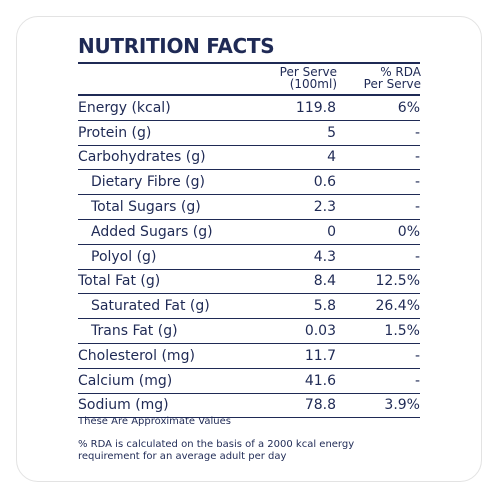 Image resolution: width=500 pixels, height=500 pixels. I want to click on table-row: Protein (g) 5 -, so click(249, 132).